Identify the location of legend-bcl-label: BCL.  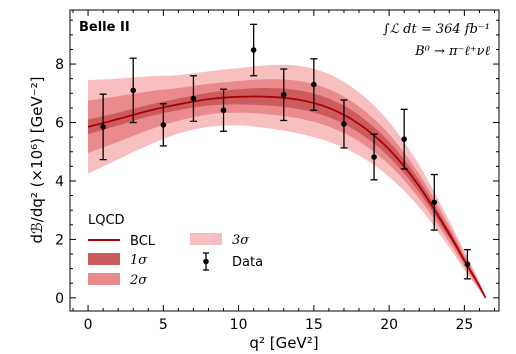
(143, 241).